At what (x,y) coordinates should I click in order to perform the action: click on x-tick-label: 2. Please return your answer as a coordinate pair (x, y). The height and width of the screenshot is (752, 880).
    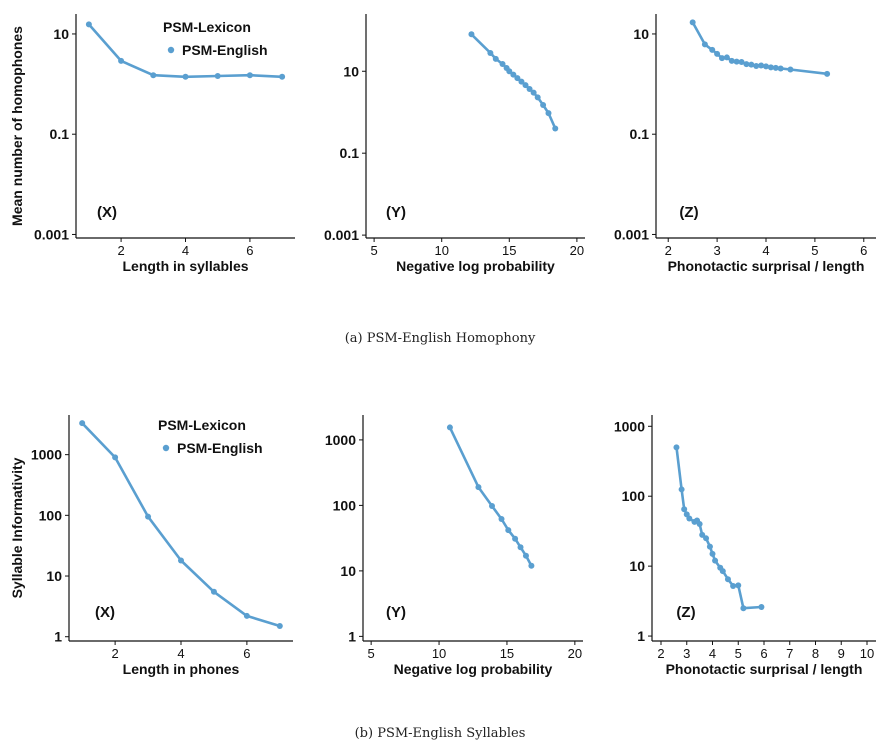
    Looking at the image, I should click on (660, 653).